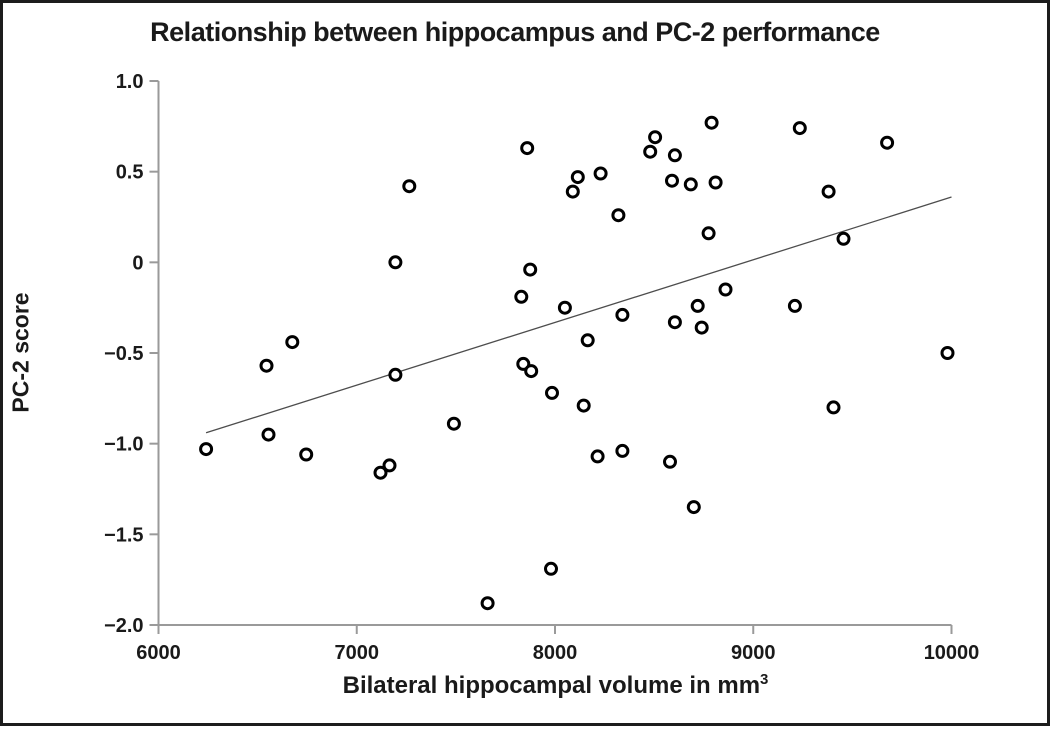 This screenshot has width=1050, height=729. I want to click on x-tick-label: 9000, so click(753, 653).